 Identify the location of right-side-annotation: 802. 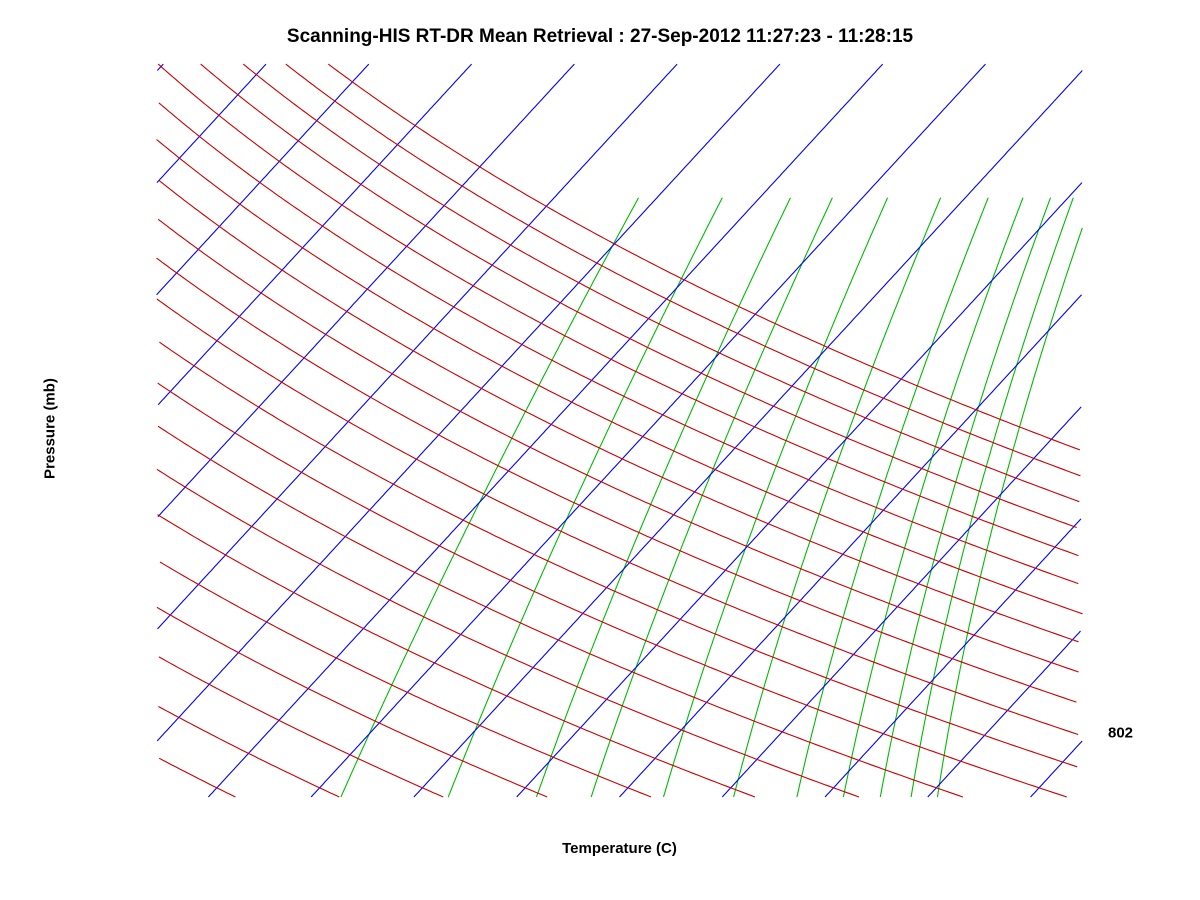
(1121, 733).